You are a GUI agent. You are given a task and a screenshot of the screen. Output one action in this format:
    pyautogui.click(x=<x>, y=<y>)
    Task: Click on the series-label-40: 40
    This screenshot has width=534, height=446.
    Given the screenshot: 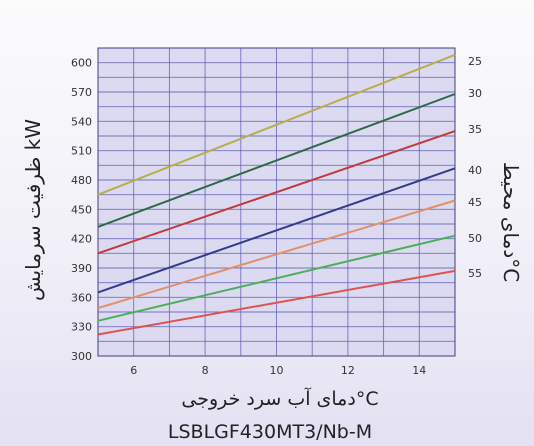 What is the action you would take?
    pyautogui.click(x=475, y=170)
    